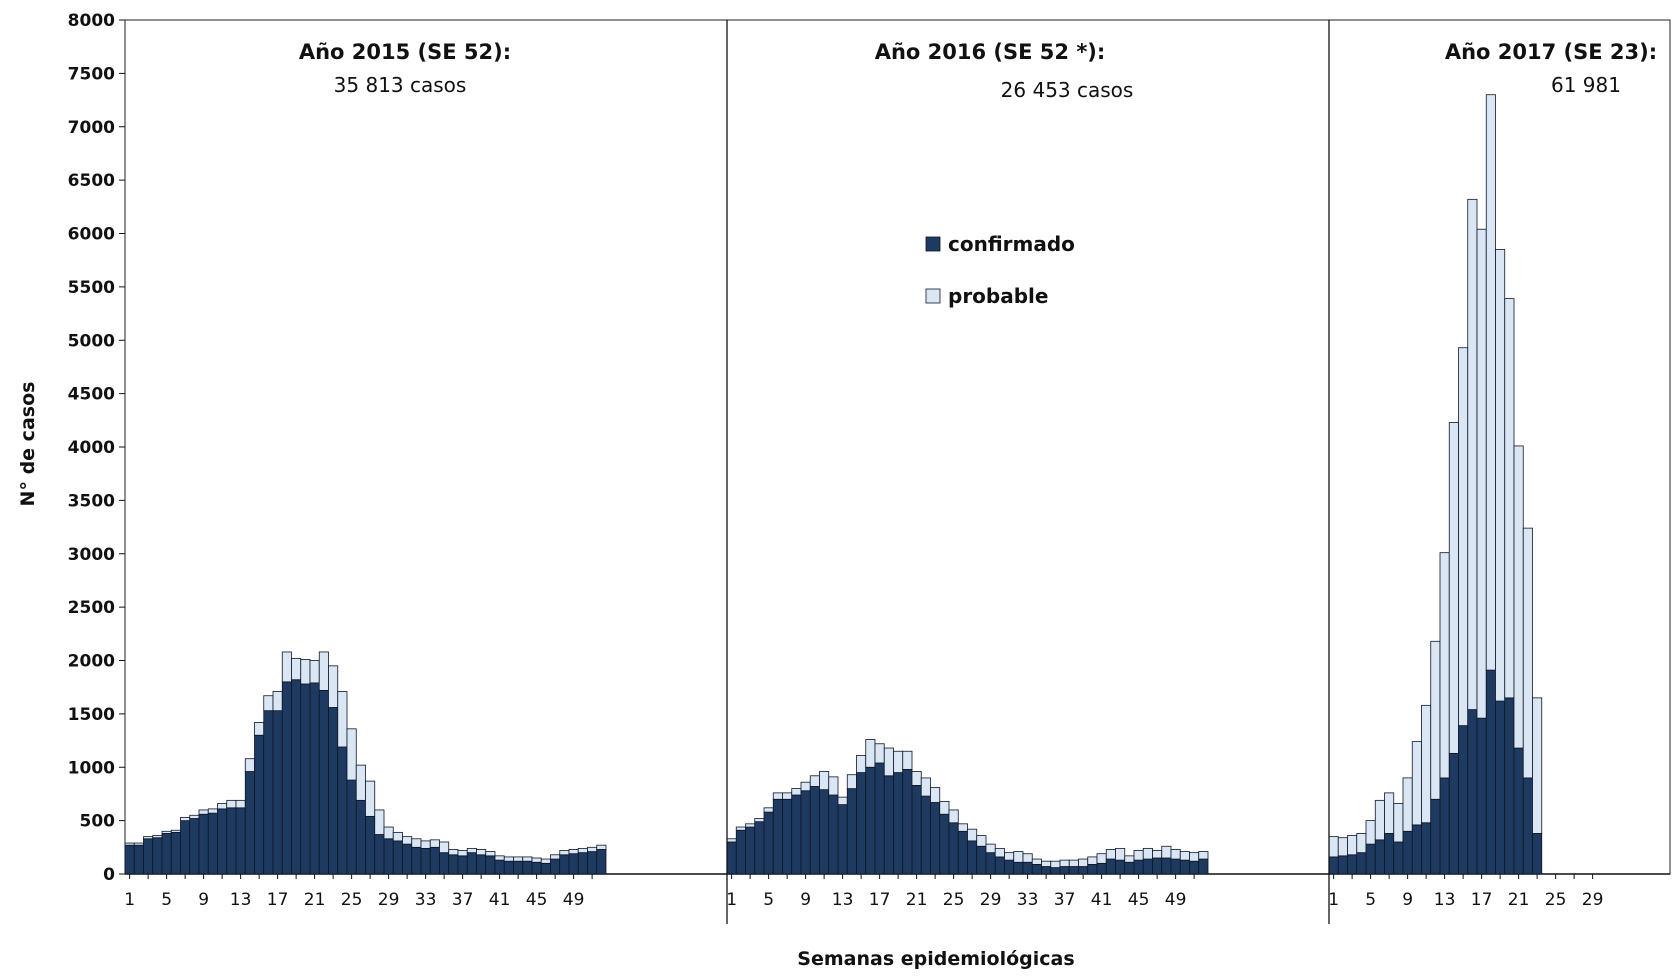 This screenshot has width=1680, height=976. I want to click on x-tick-label: 29, so click(1593, 900).